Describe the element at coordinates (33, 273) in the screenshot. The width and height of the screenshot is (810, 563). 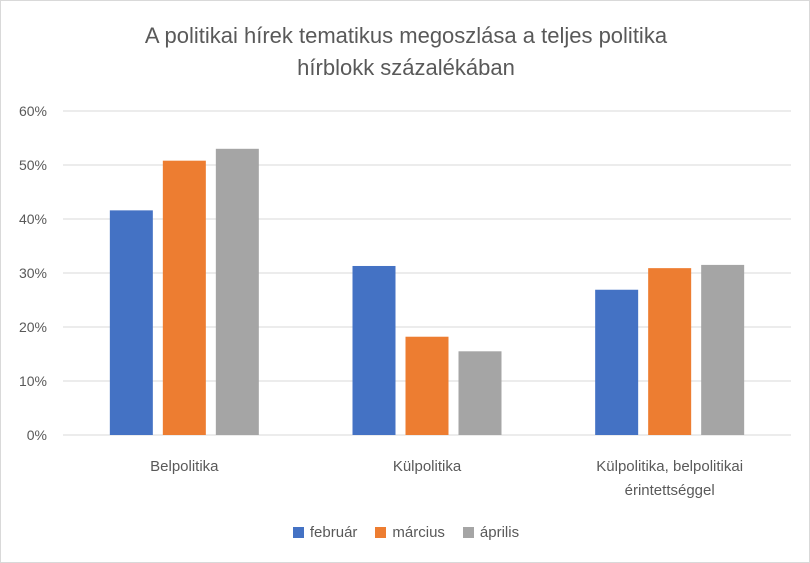
I see `y-tick-label: 30%` at that location.